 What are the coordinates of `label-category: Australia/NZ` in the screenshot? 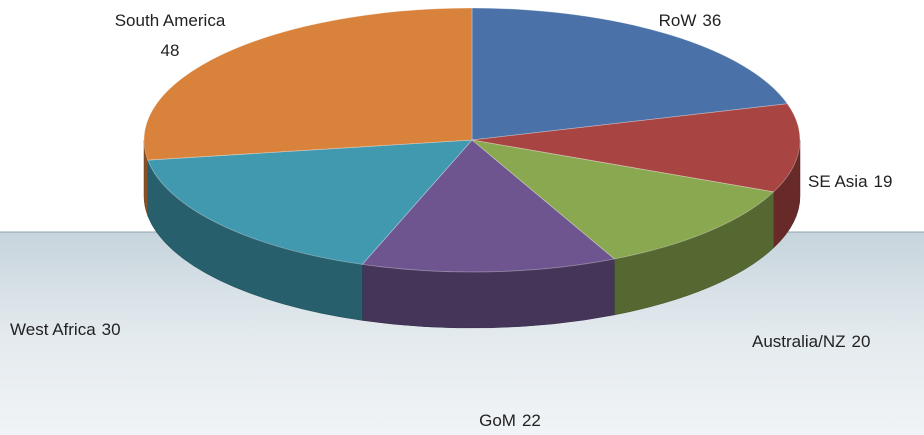 It's located at (799, 341).